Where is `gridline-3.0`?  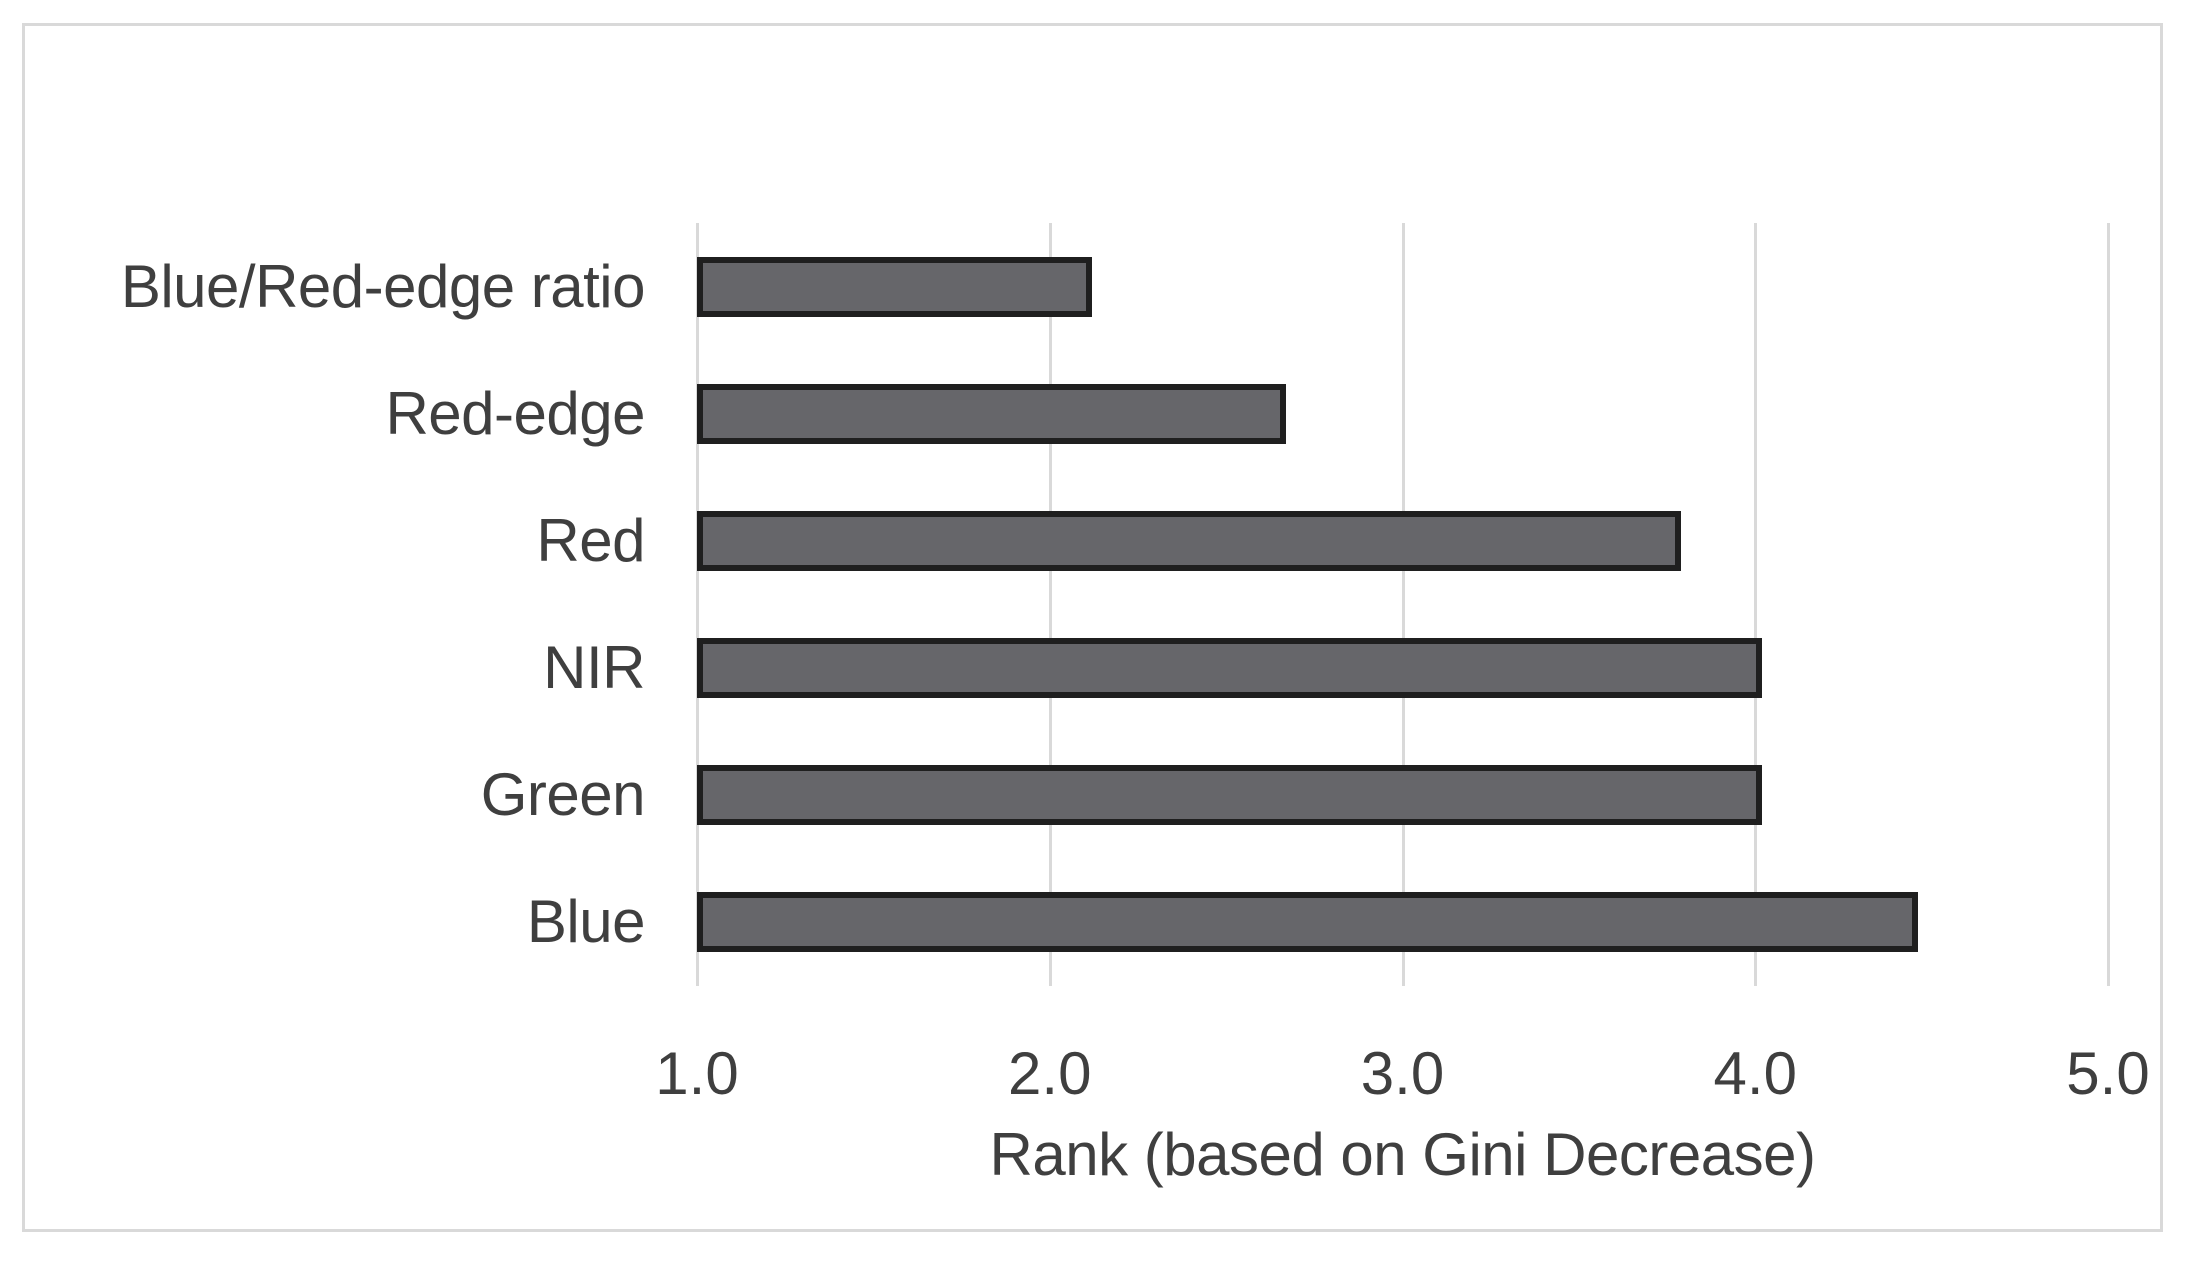
gridline-3.0 is located at coordinates (1403, 604).